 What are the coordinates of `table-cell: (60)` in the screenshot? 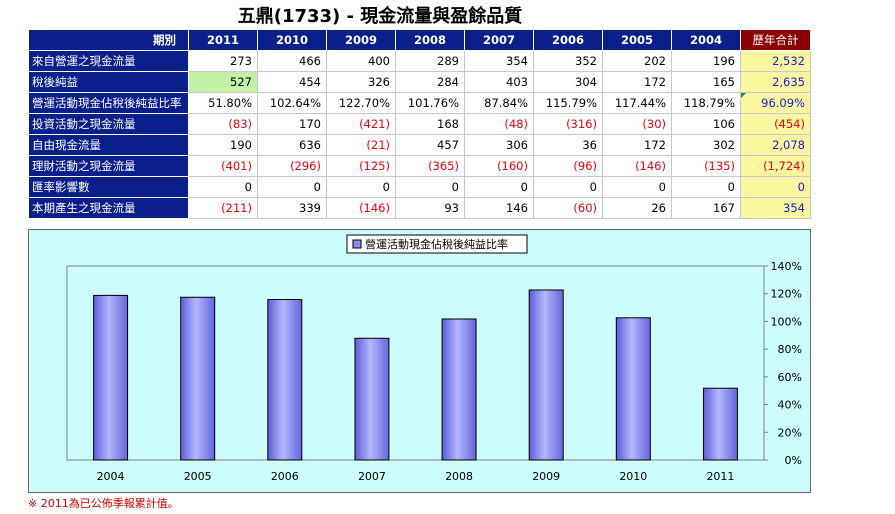 It's located at (568, 208).